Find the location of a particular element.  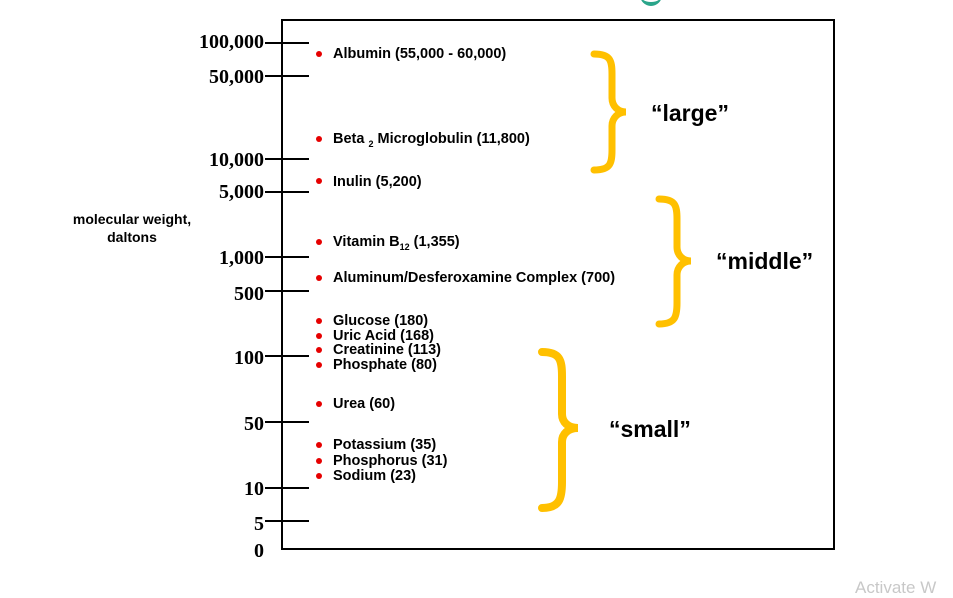

tick-label: 1,000 is located at coordinates (241, 258).